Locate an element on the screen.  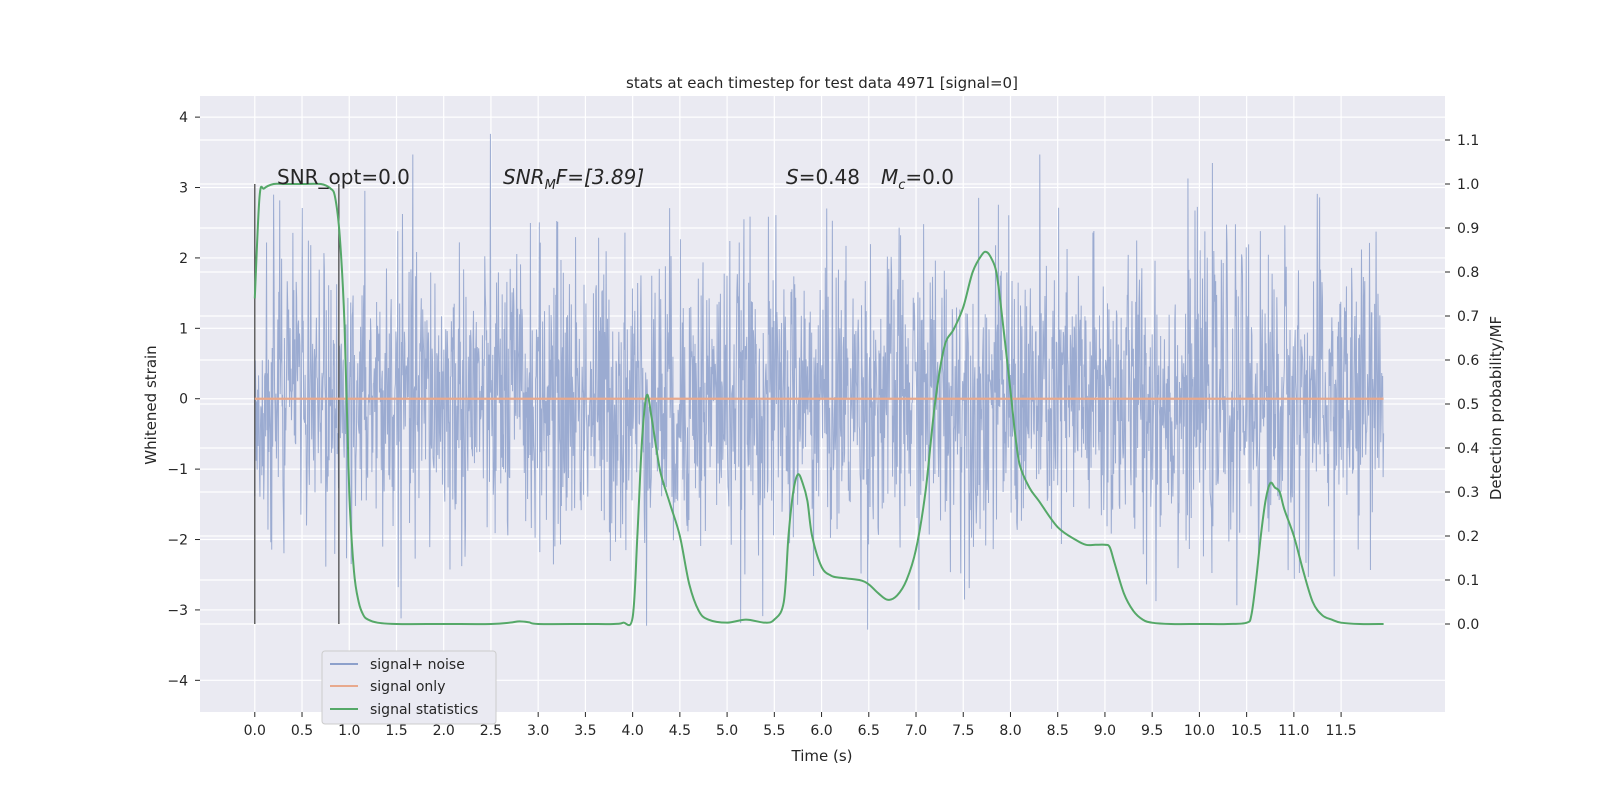
right-y-tick-label: 0.6 is located at coordinates (1468, 361).